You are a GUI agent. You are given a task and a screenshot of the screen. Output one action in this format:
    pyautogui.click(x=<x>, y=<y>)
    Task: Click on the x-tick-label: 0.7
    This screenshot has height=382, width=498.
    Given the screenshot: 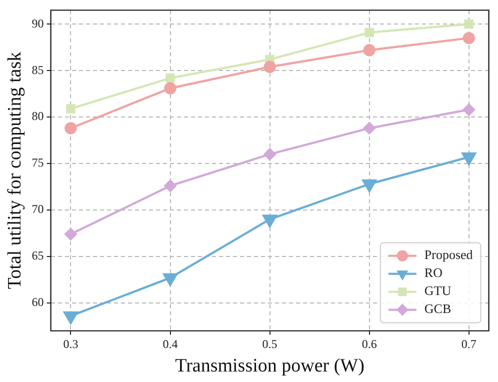 What is the action you would take?
    pyautogui.click(x=468, y=344)
    